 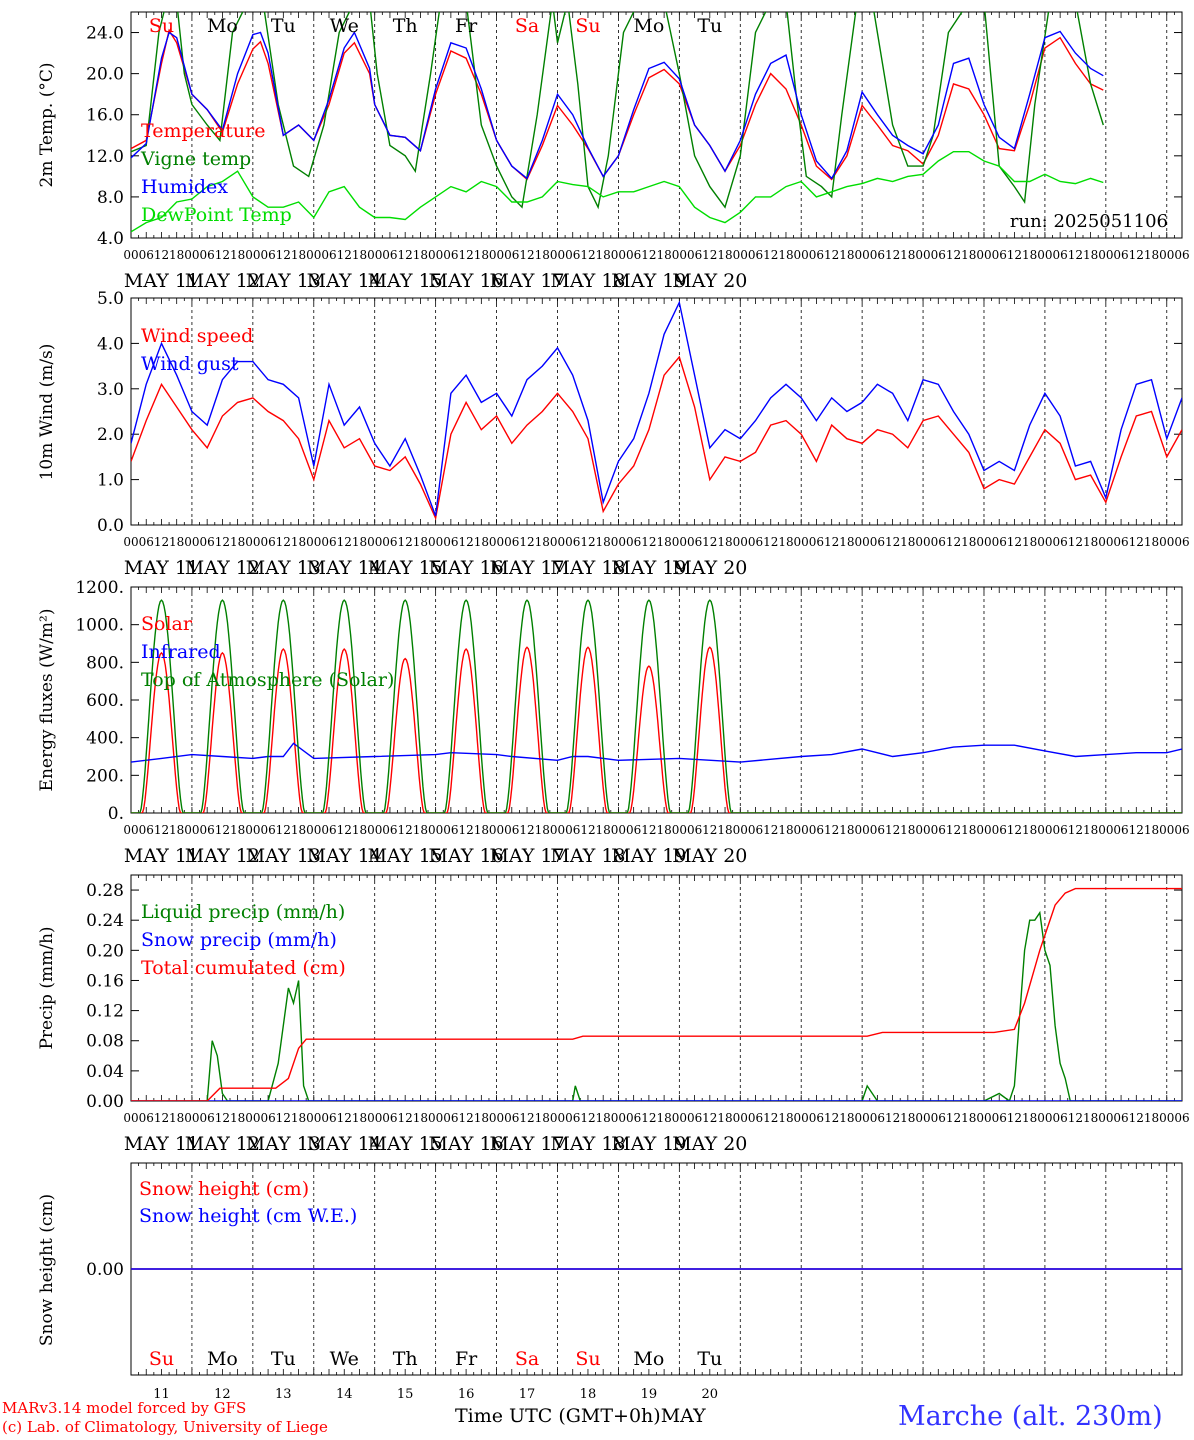 What do you see at coordinates (344, 1144) in the screenshot?
I see `date-label: MAY 14` at bounding box center [344, 1144].